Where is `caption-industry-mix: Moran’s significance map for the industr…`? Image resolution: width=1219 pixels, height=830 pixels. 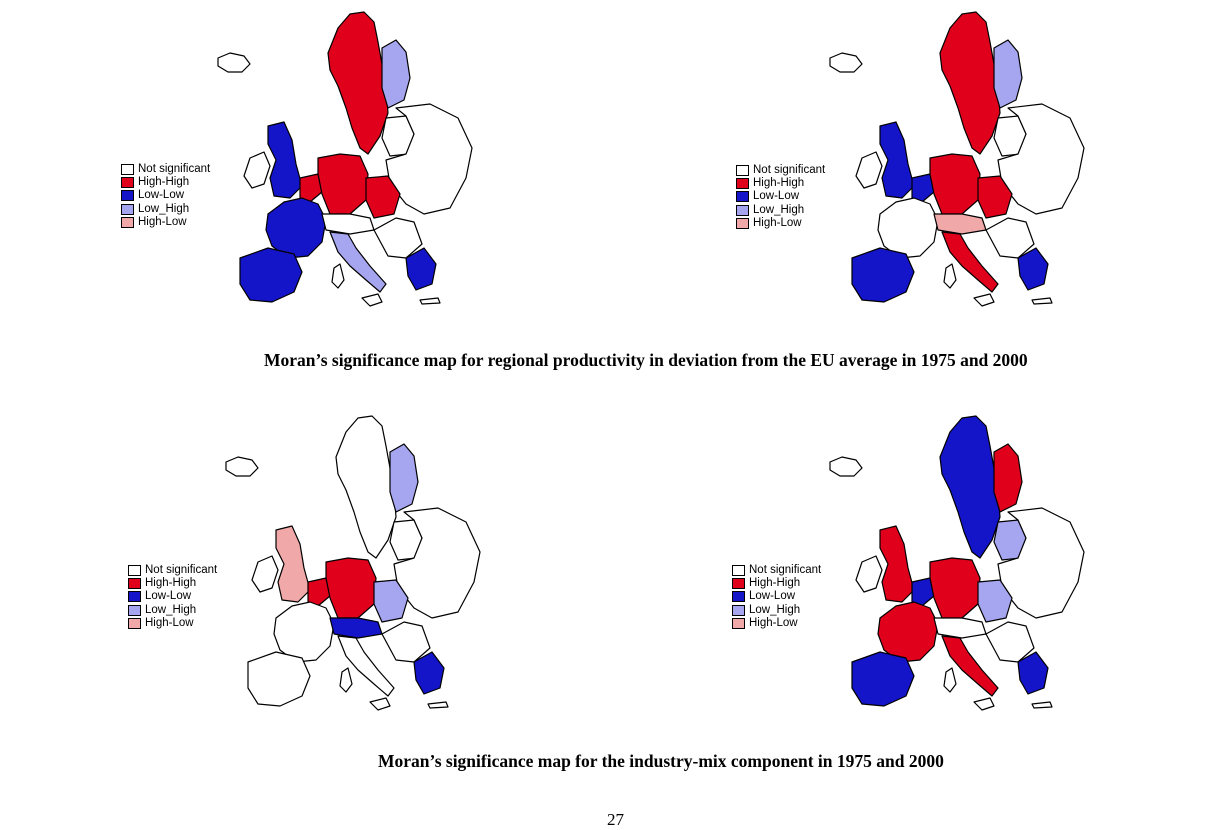 caption-industry-mix: Moran’s significance map for the industr… is located at coordinates (661, 761).